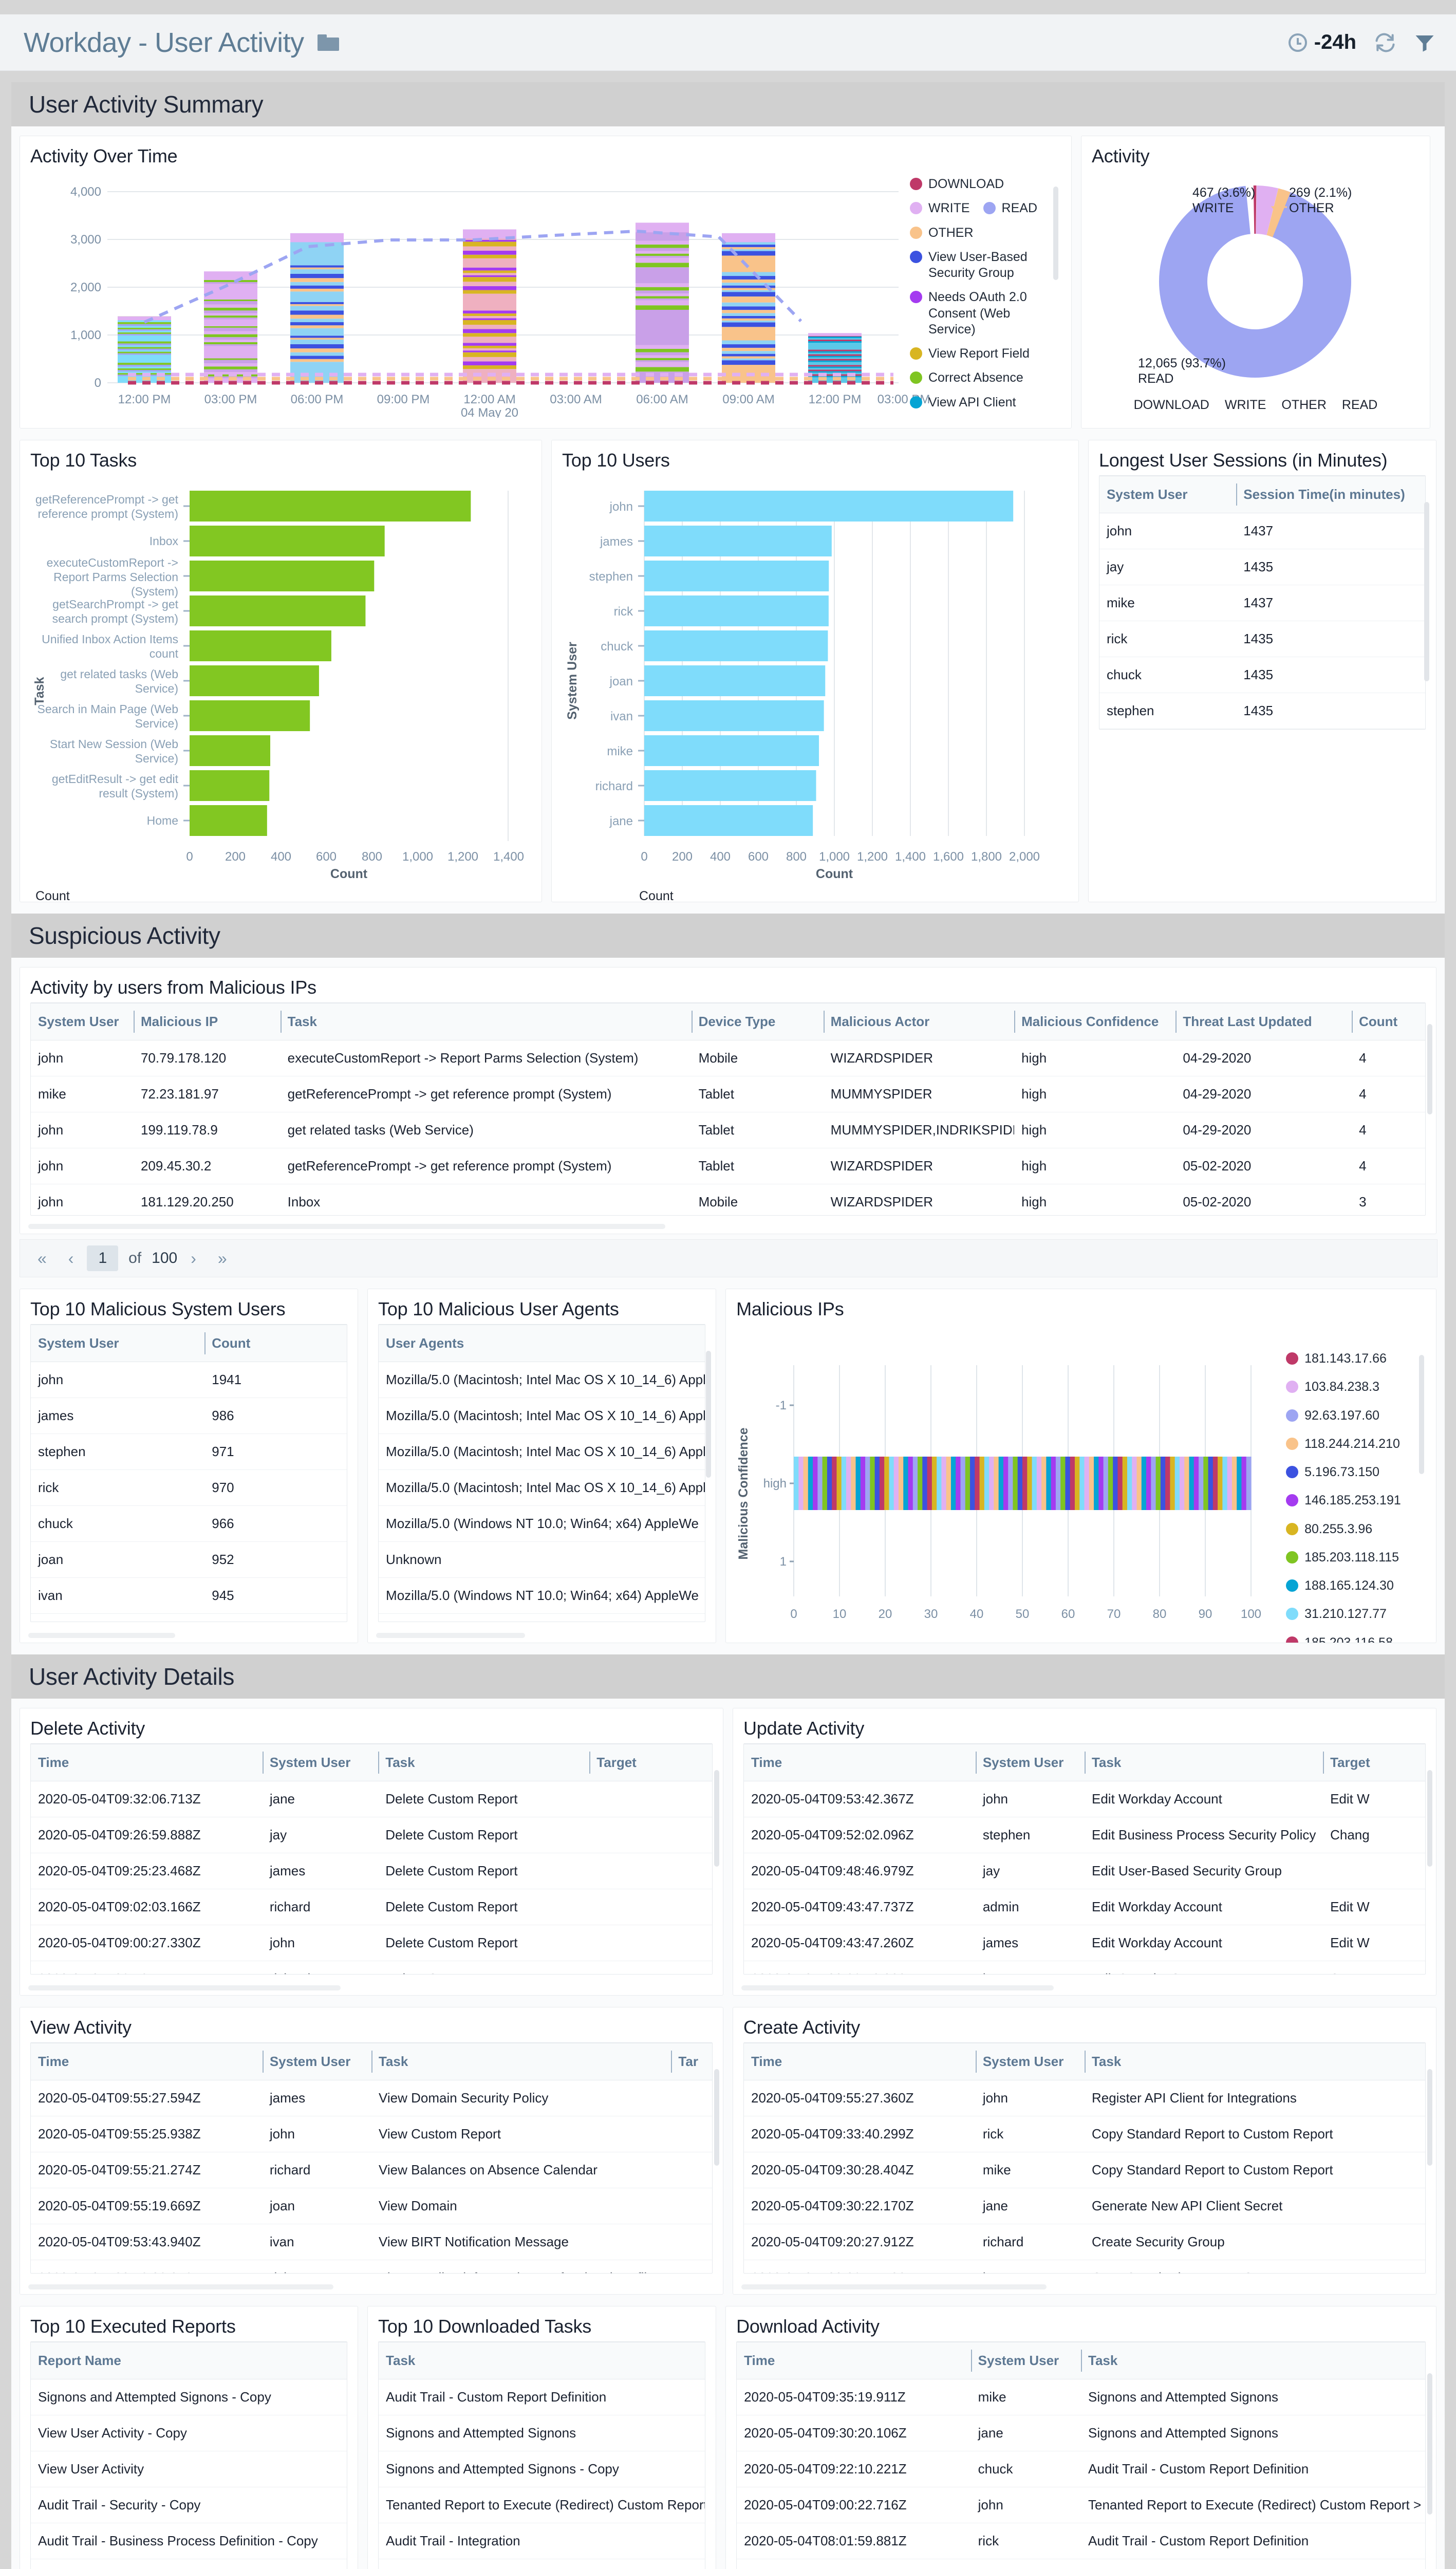 Image resolution: width=1456 pixels, height=2569 pixels. What do you see at coordinates (1263, 567) in the screenshot?
I see `table-row: jay 1435` at bounding box center [1263, 567].